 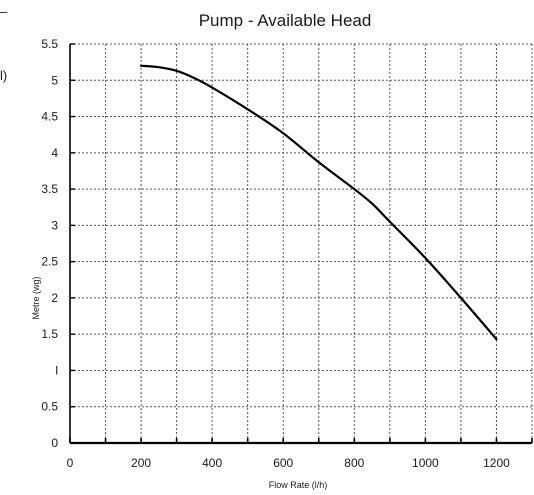 I want to click on edge-fragment-paren: l), so click(x=3, y=75).